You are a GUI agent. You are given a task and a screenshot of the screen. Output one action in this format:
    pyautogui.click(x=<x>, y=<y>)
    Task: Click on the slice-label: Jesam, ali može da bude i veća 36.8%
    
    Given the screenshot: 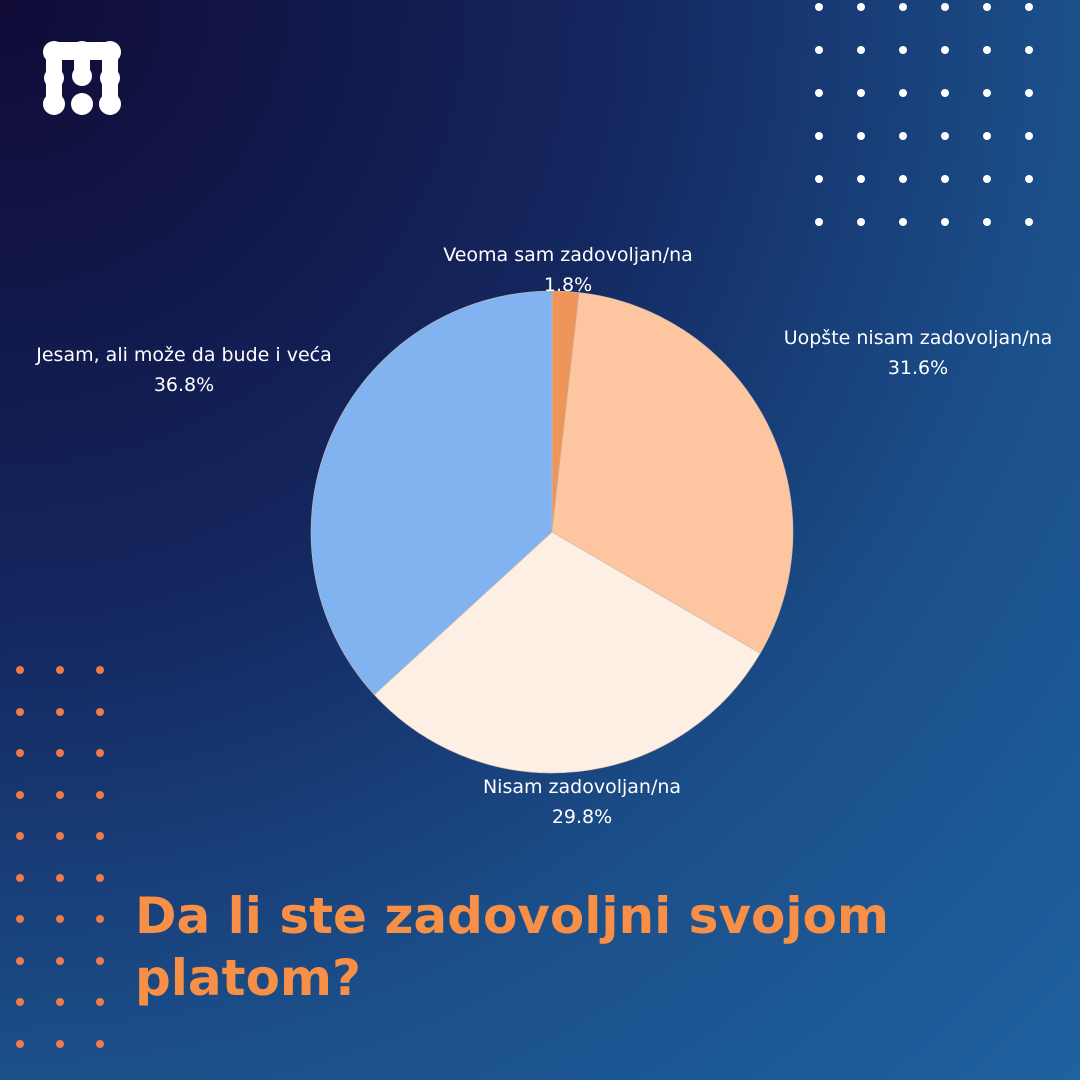 What is the action you would take?
    pyautogui.click(x=183, y=370)
    